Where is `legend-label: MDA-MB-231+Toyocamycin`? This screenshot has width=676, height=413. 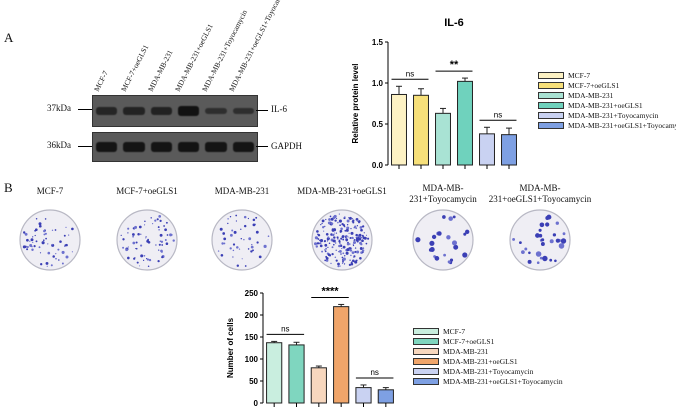
legend-label: MDA-MB-231+Toyocamycin is located at coordinates (613, 115).